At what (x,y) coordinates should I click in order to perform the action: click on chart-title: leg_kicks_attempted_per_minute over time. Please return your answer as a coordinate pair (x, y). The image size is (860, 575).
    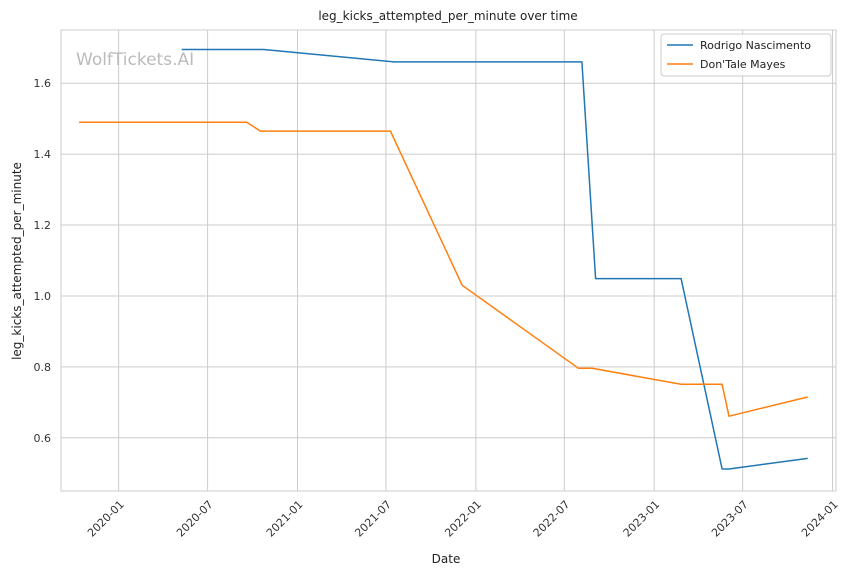
    Looking at the image, I should click on (447, 16).